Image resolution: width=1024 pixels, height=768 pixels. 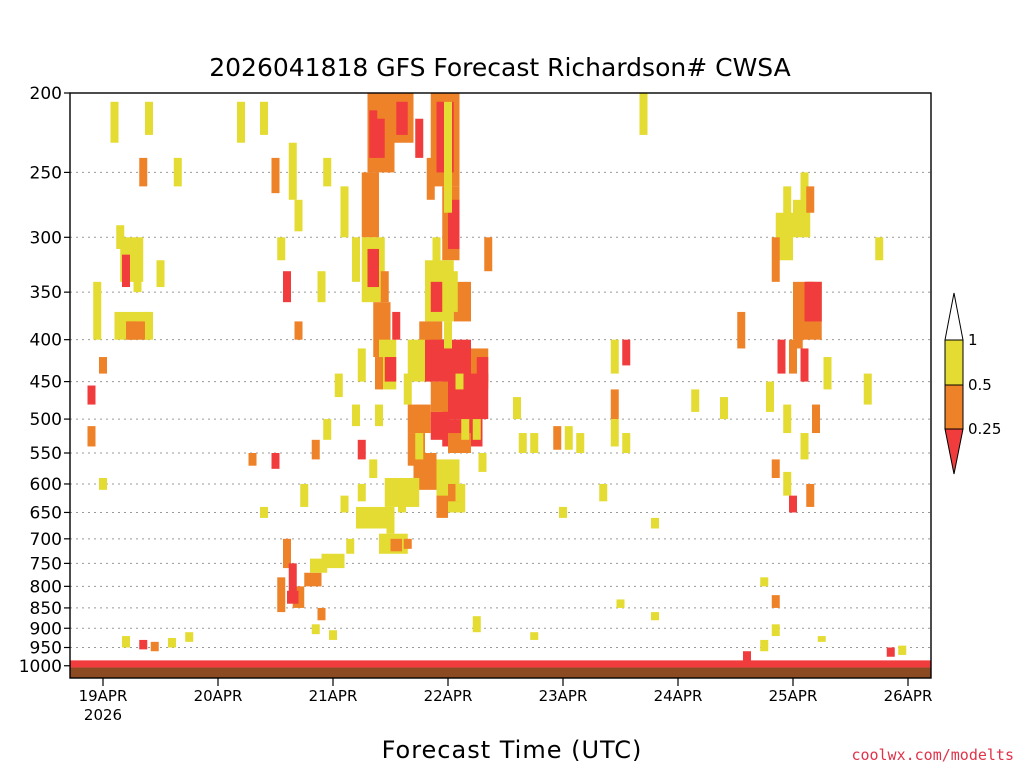 I want to click on y-tick-label: 550, so click(x=46, y=454).